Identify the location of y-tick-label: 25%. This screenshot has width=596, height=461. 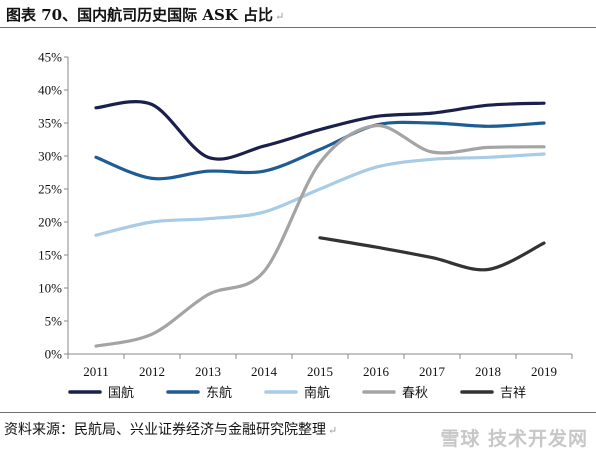
(50, 189).